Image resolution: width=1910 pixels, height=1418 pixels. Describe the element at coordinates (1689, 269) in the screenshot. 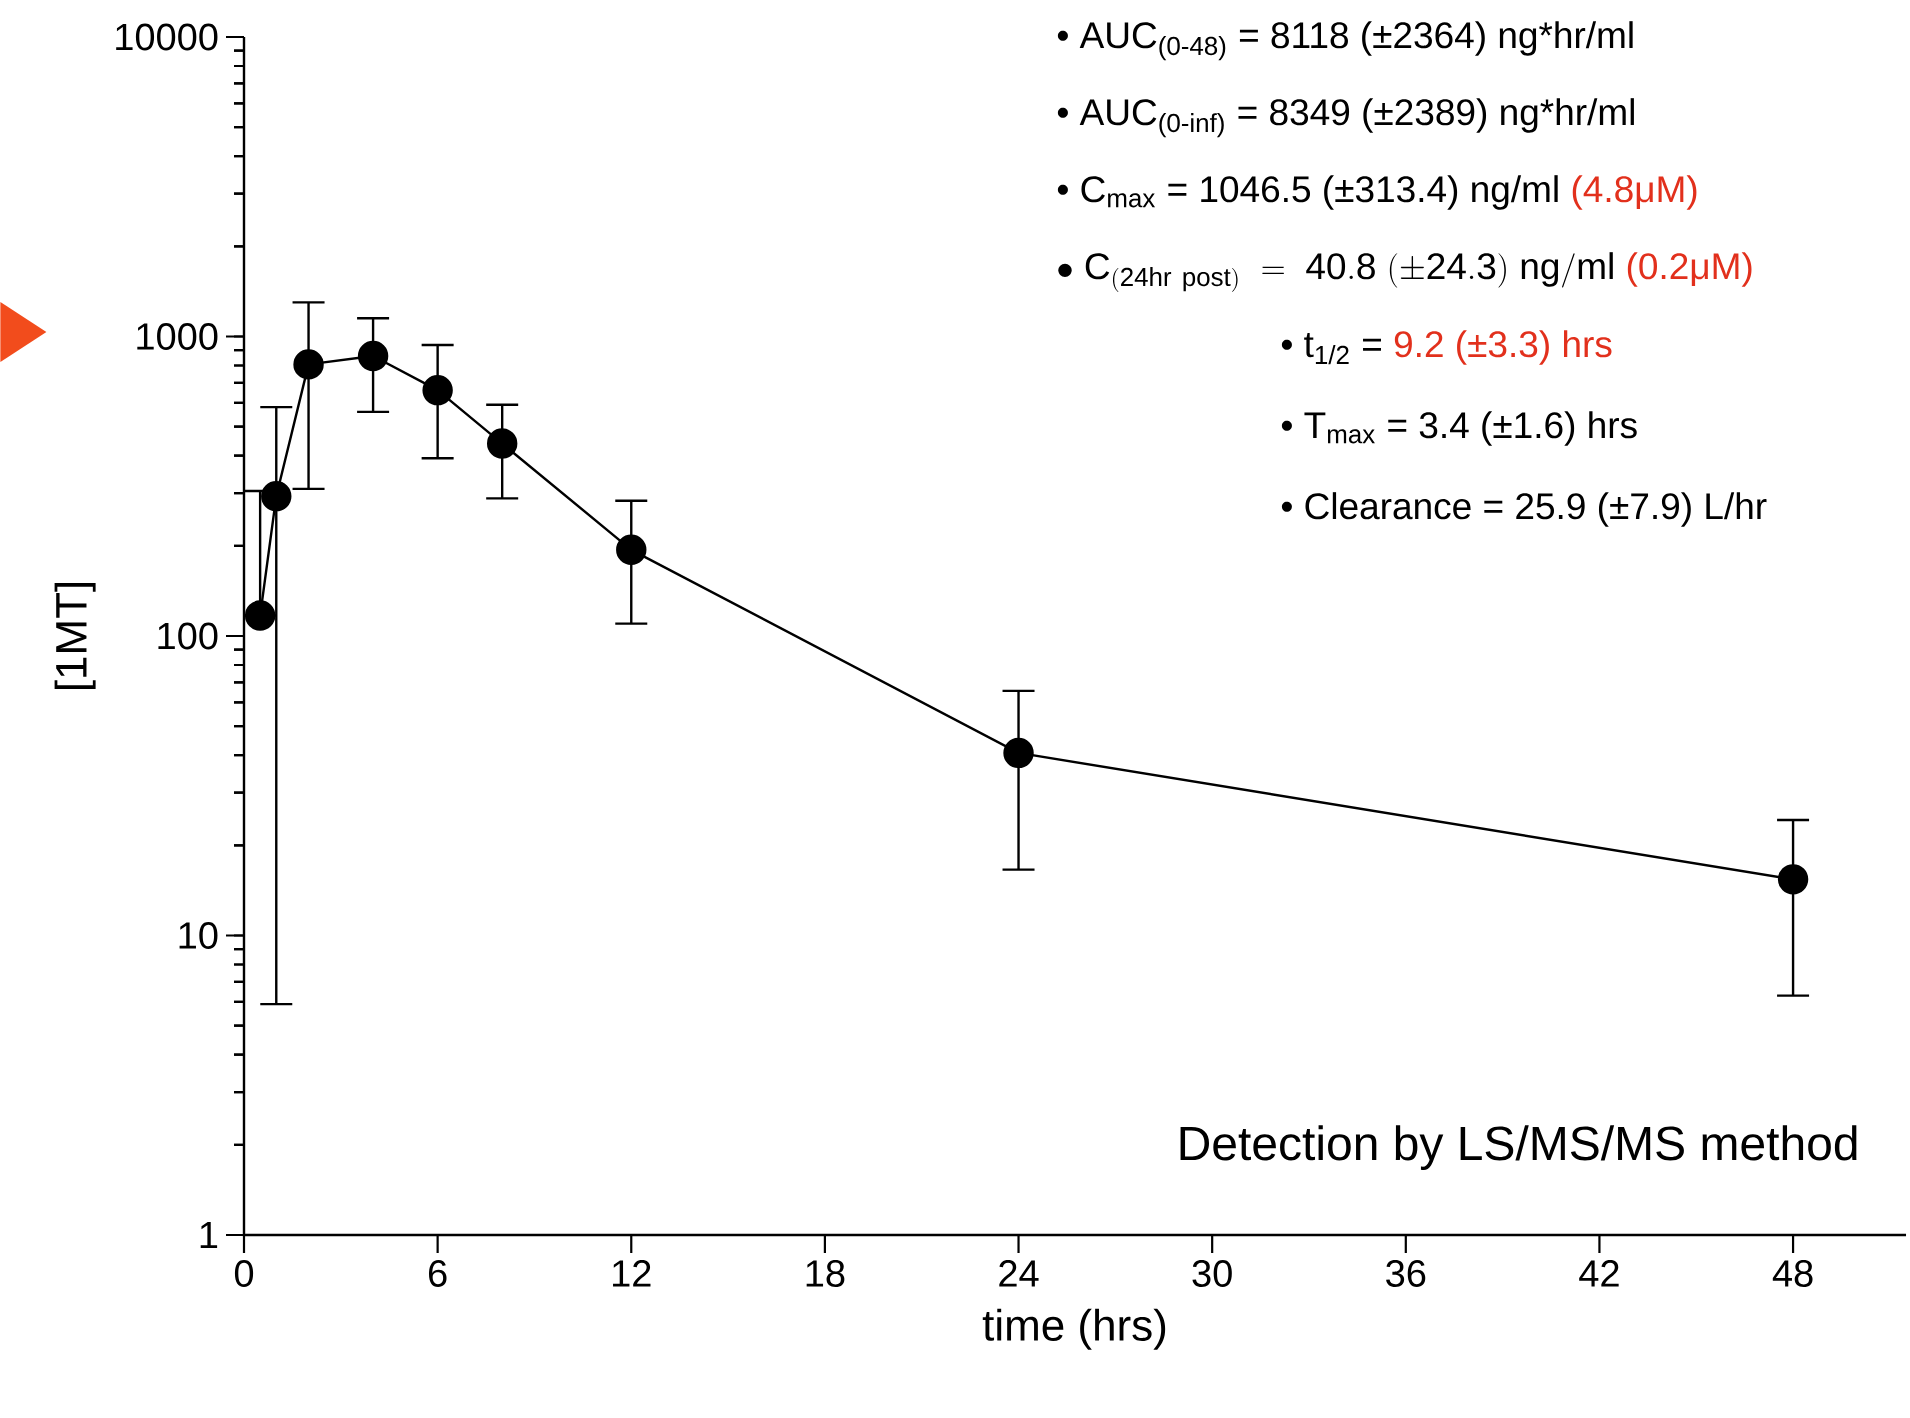

I see `annotation: (0.2μM)` at that location.